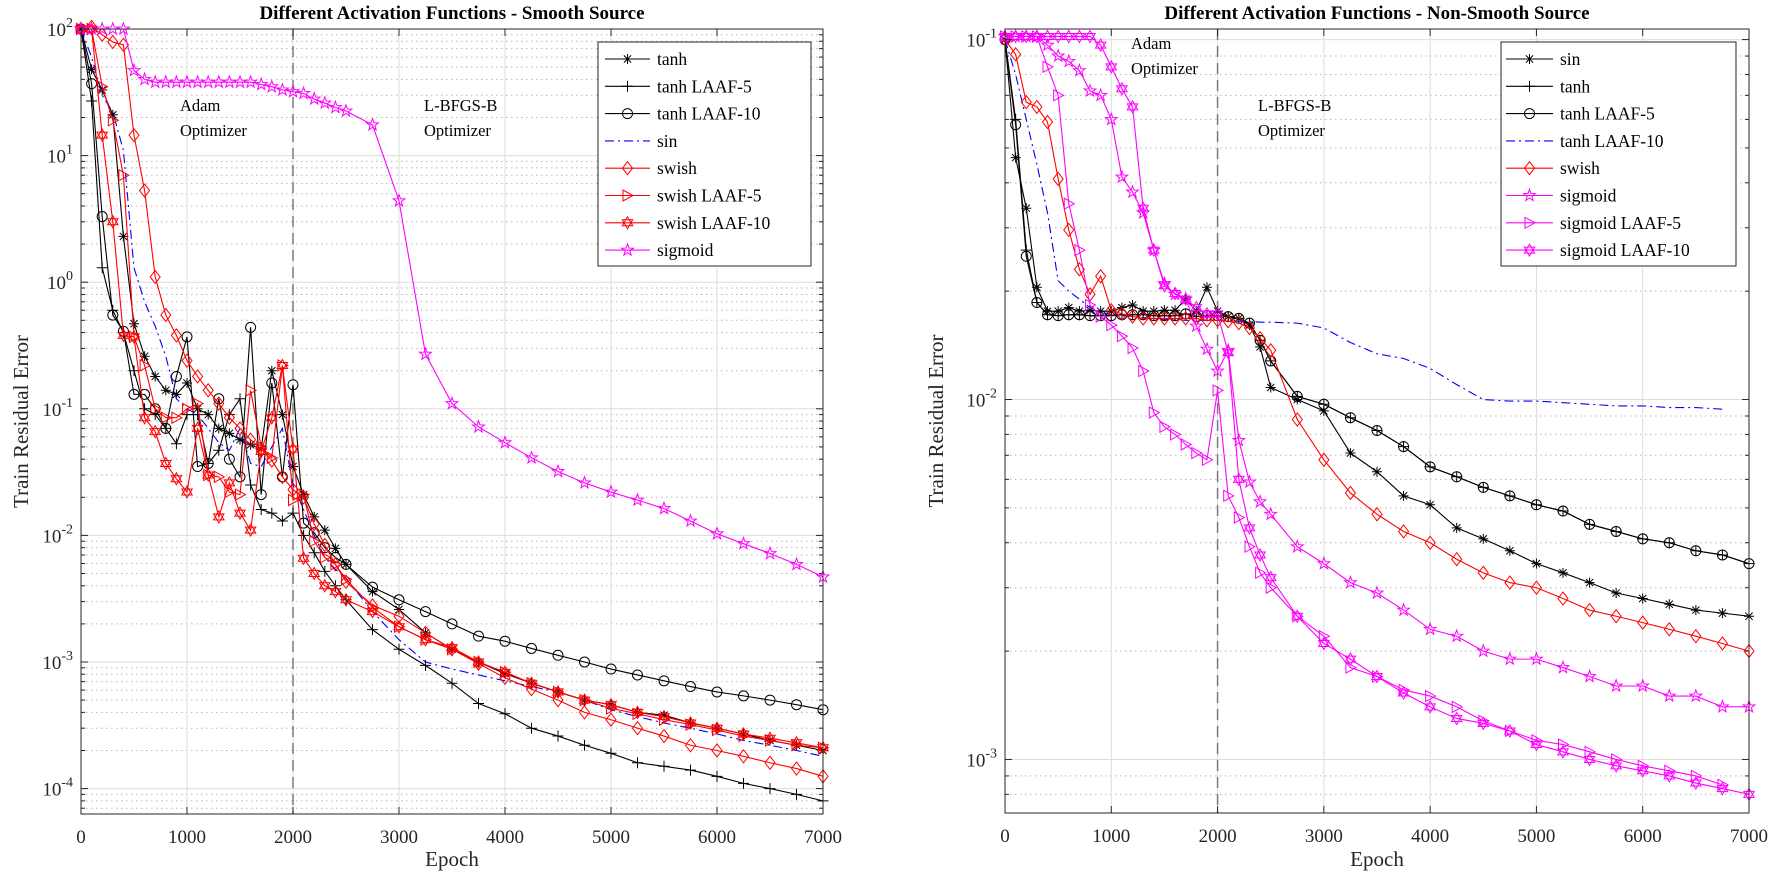 Image resolution: width=1772 pixels, height=874 pixels. What do you see at coordinates (60, 28) in the screenshot?
I see `y-tick-label: 102` at bounding box center [60, 28].